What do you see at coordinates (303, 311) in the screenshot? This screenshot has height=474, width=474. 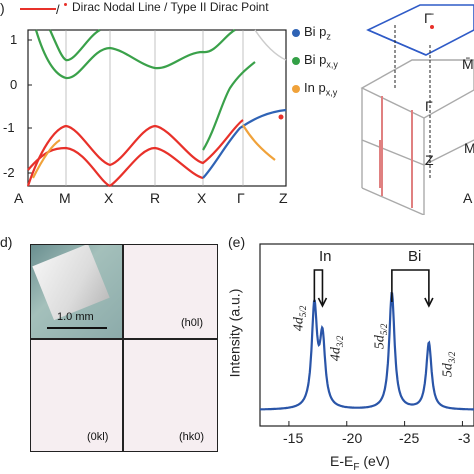 I see `xps-peak-0-sub: 5/2` at bounding box center [303, 311].